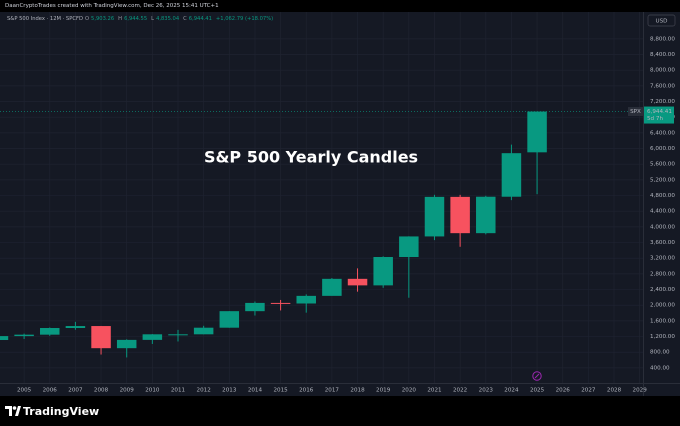 This screenshot has height=426, width=680. Describe the element at coordinates (45, 19) in the screenshot. I see `symbol: S&P 500 Index · 12M · SPCFD` at that location.